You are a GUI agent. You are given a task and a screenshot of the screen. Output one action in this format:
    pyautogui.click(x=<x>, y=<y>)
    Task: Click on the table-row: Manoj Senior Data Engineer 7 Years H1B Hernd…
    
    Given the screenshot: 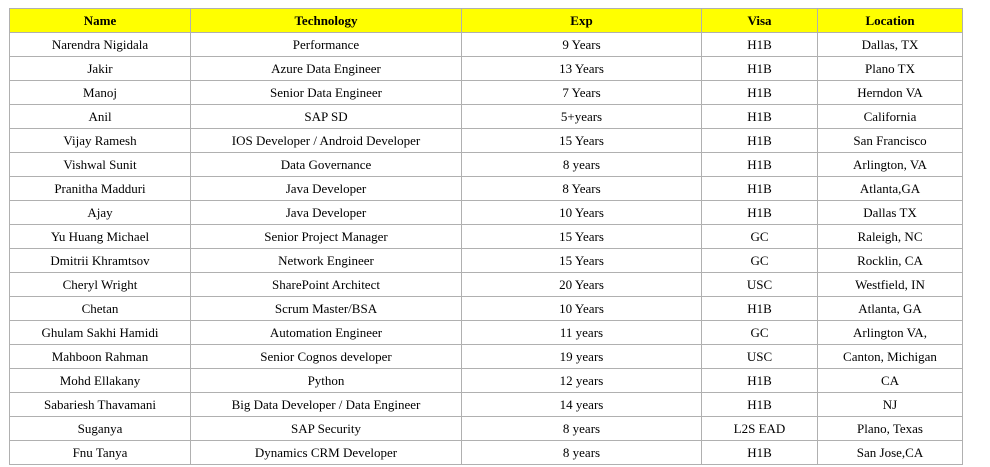 What is the action you would take?
    pyautogui.click(x=486, y=92)
    